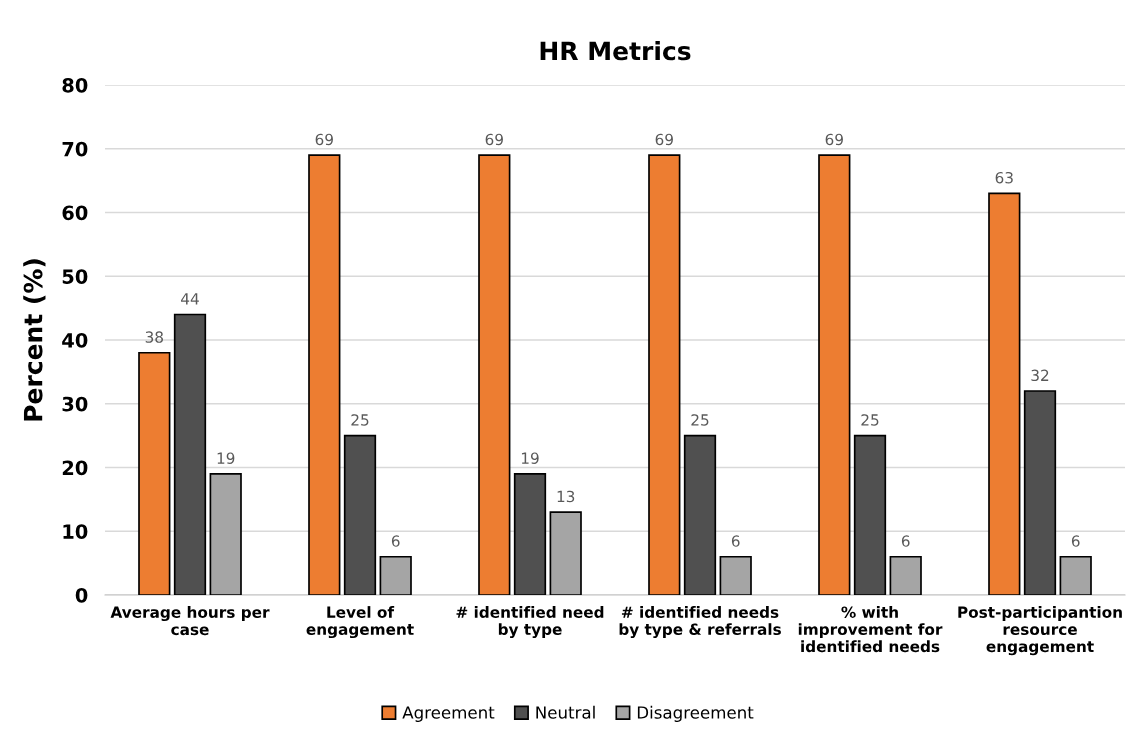  What do you see at coordinates (75, 340) in the screenshot?
I see `y-tick-label: 40` at bounding box center [75, 340].